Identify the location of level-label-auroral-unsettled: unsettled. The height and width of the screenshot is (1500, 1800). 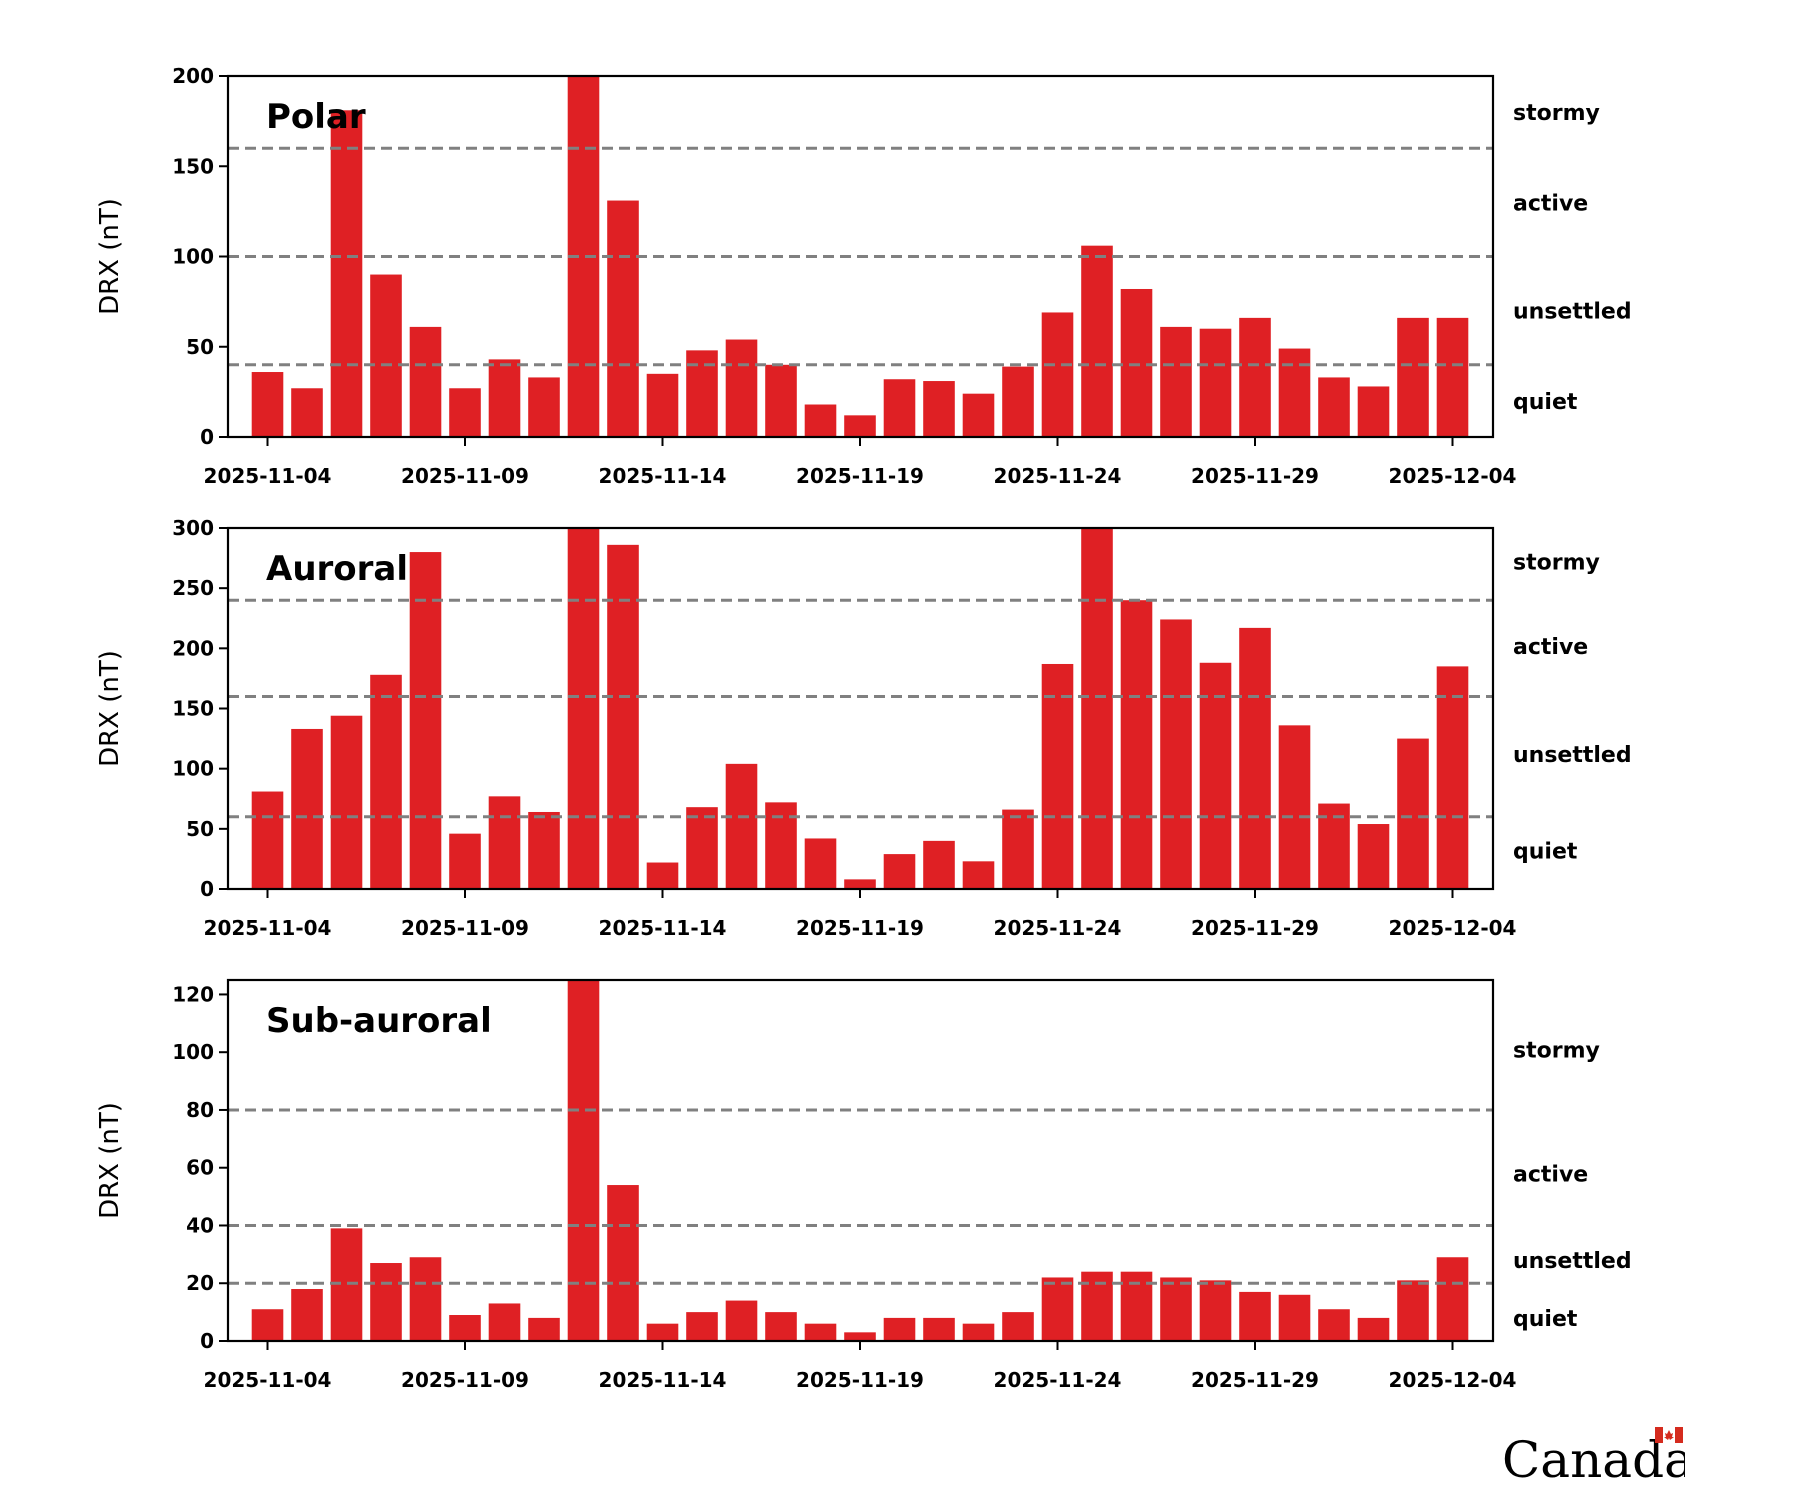
(1572, 755).